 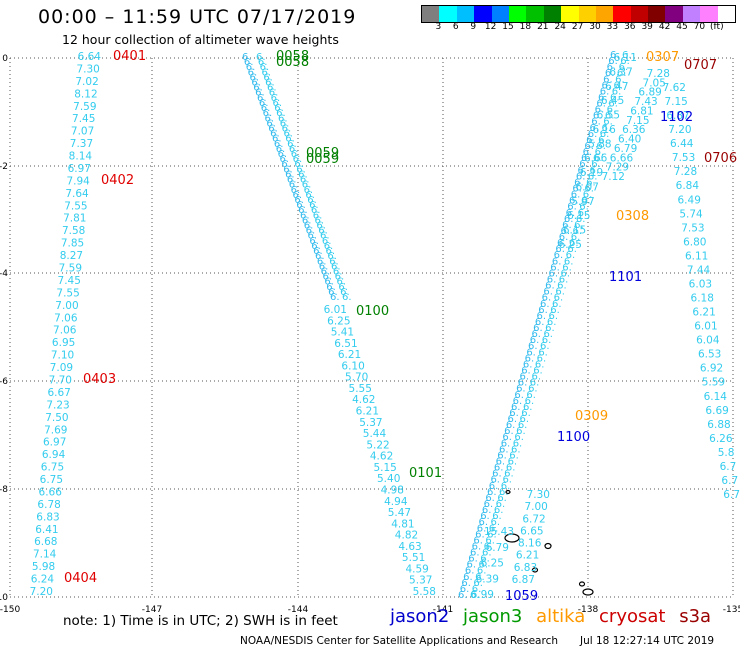 I want to click on y-axis-label: 0, so click(x=5, y=59).